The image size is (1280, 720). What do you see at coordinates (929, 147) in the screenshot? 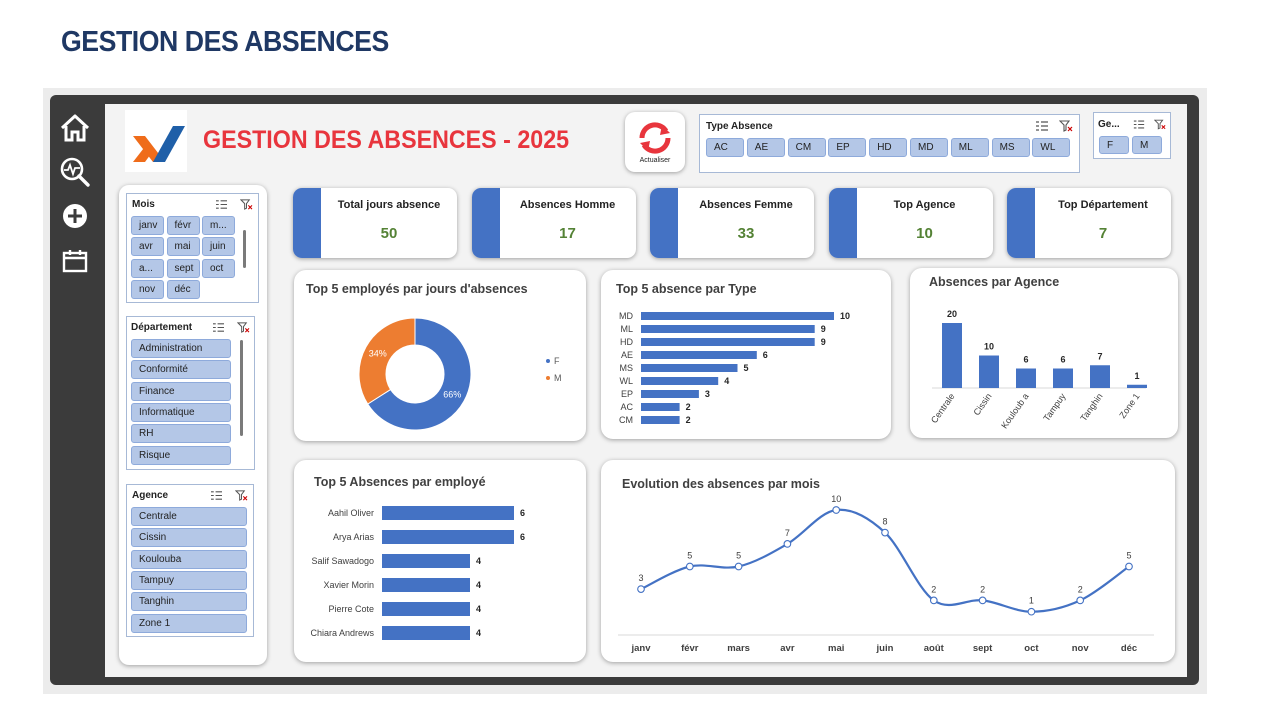
I see `type-absence-chip: MD` at bounding box center [929, 147].